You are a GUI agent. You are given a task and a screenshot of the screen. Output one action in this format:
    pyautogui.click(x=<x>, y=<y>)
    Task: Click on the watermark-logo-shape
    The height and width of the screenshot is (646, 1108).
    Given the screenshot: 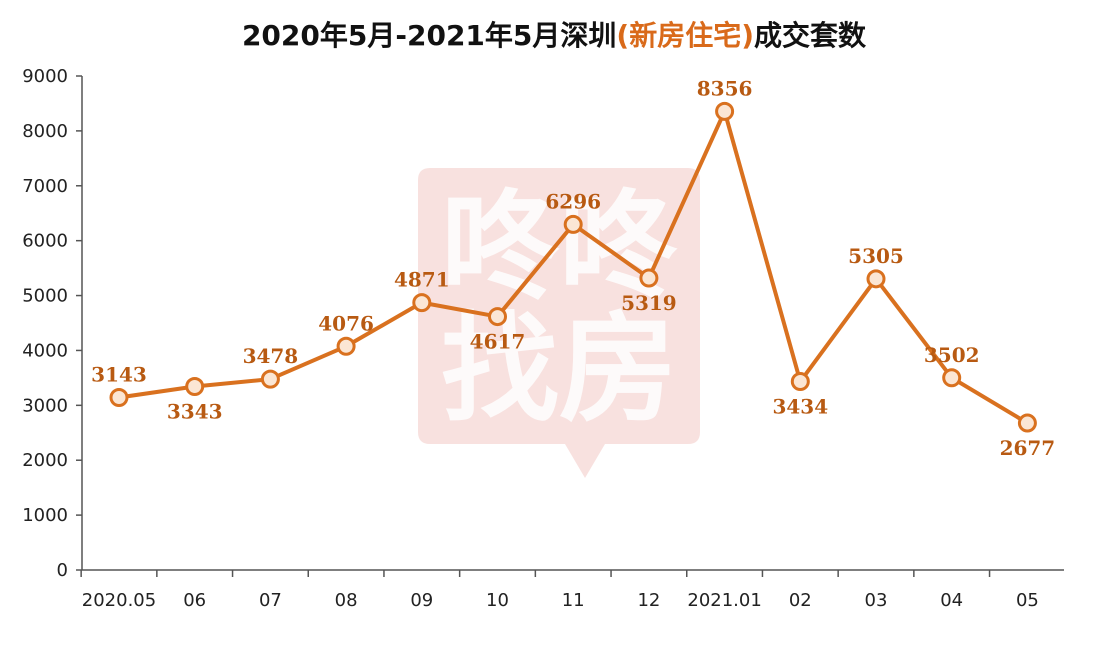 What is the action you would take?
    pyautogui.click(x=559, y=323)
    